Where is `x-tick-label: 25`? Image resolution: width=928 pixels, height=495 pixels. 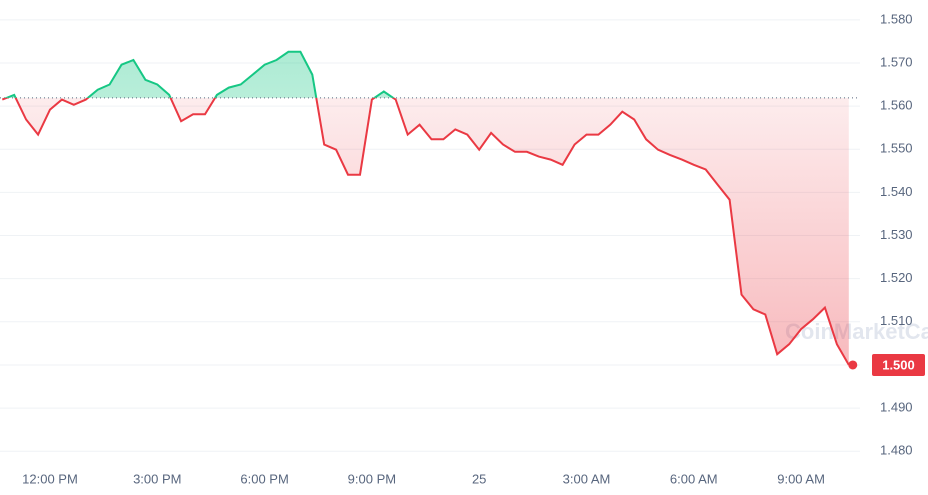 x-tick-label: 25 is located at coordinates (479, 478).